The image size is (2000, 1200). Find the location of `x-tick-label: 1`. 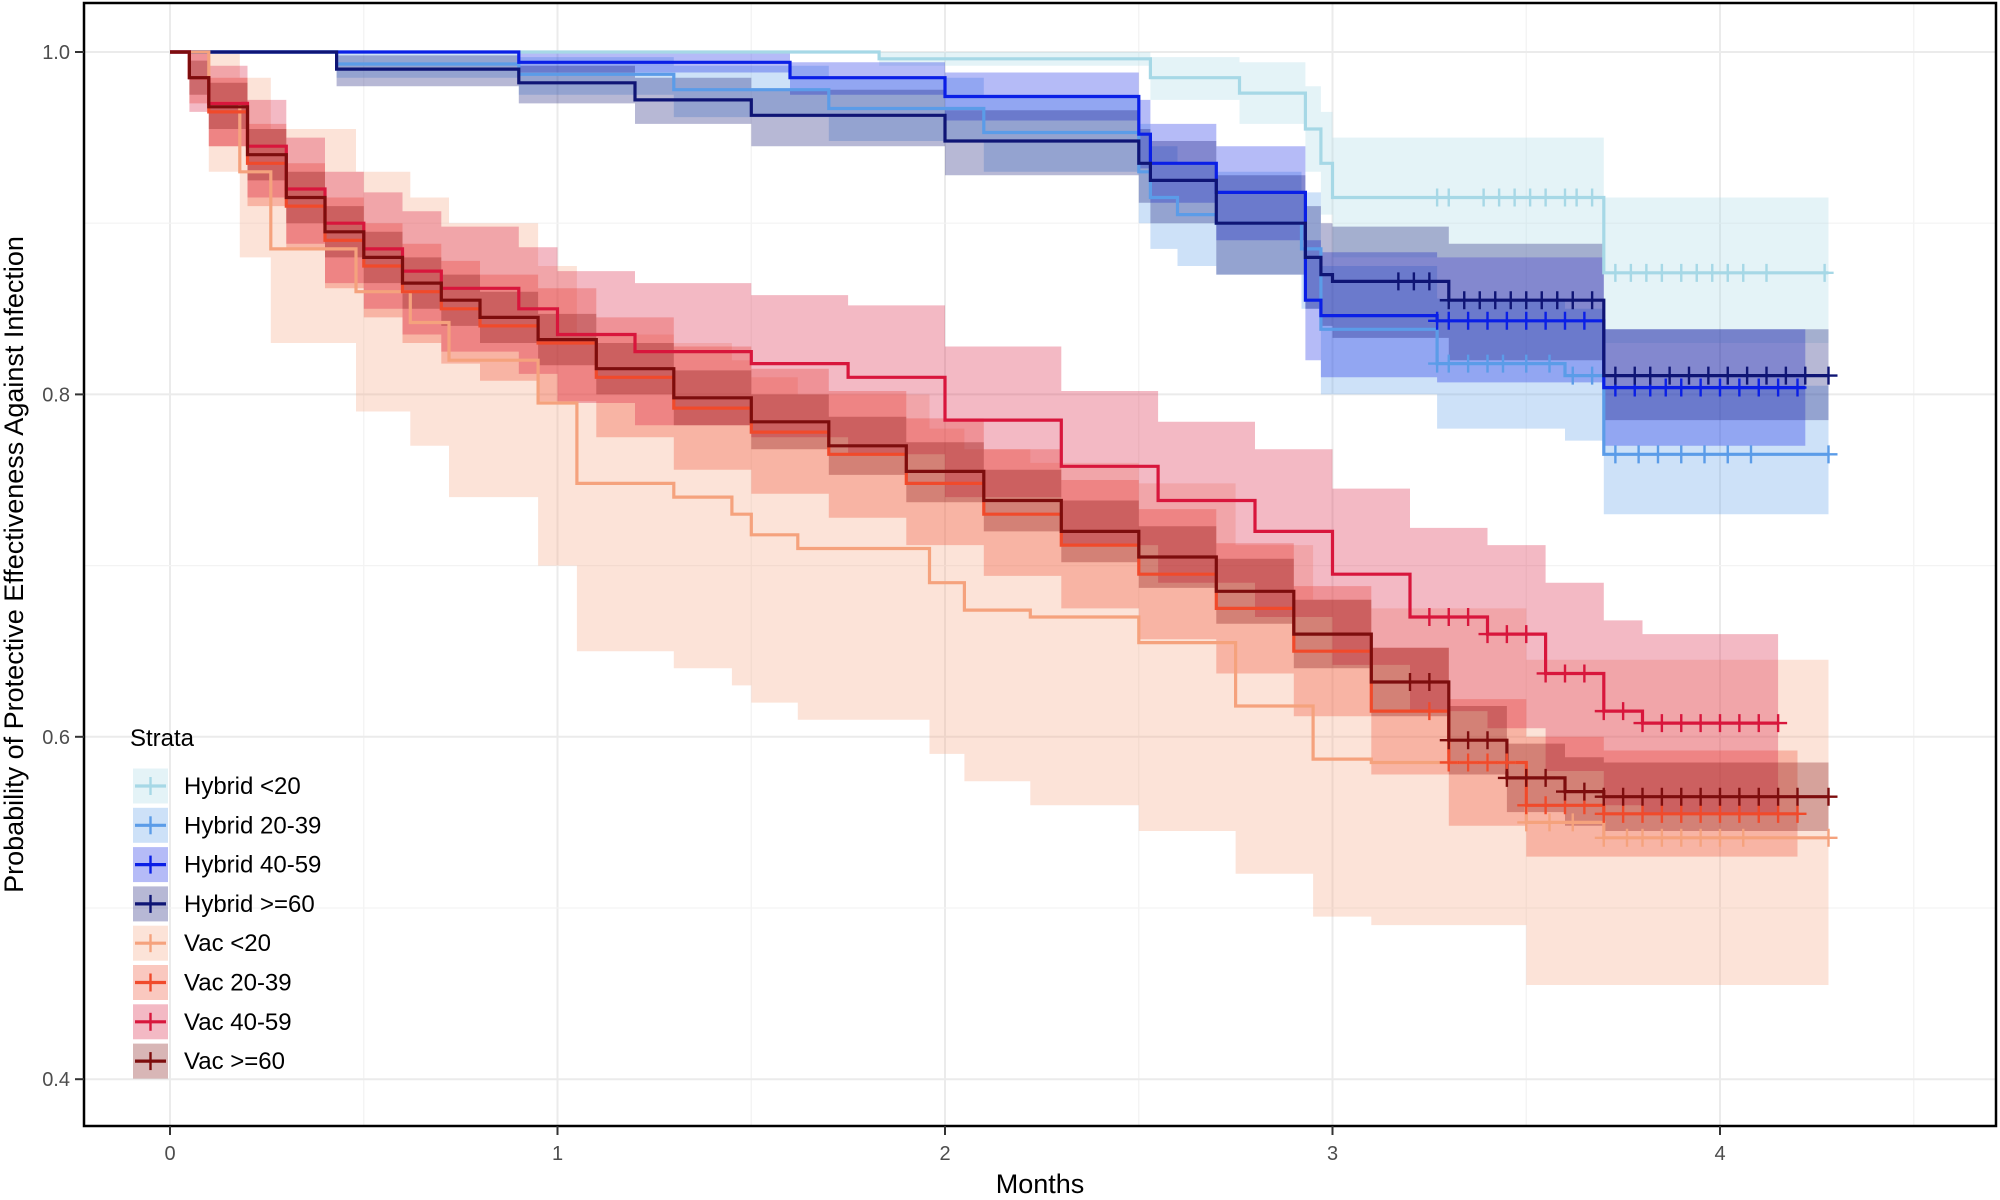

x-tick-label: 1 is located at coordinates (557, 1154).